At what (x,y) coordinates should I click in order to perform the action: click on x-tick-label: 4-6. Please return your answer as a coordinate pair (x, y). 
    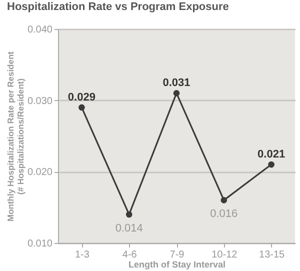
    Looking at the image, I should click on (130, 255).